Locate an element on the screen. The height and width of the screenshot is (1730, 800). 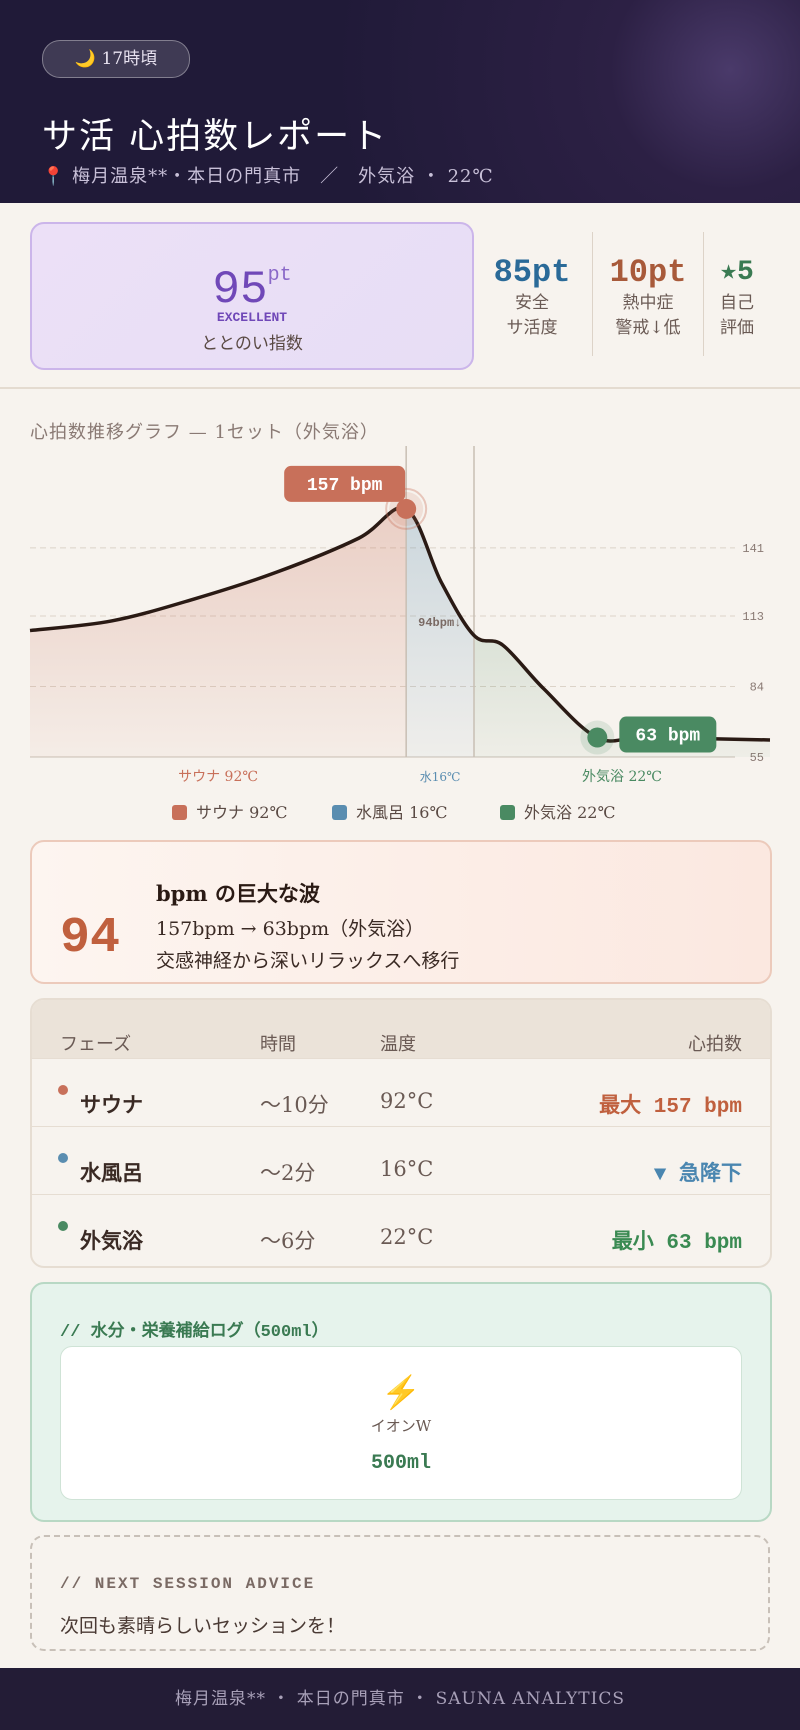
hydration-card: // 水分・栄養補給ログ（500ml） ⚡ イオンW 500ml is located at coordinates (401, 1402).